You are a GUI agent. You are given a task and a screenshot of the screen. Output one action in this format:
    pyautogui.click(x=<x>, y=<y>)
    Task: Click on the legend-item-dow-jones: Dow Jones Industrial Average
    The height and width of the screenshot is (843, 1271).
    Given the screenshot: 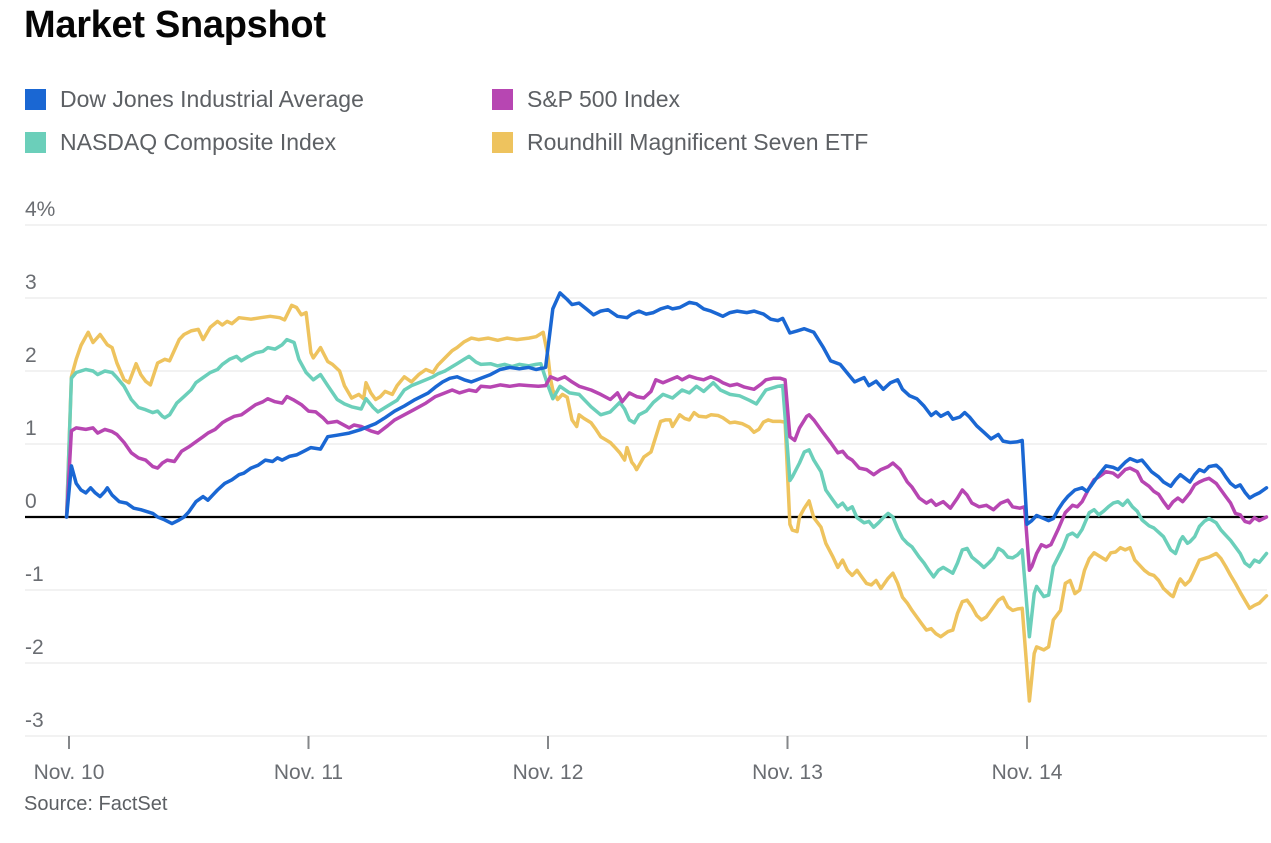 What is the action you would take?
    pyautogui.click(x=194, y=99)
    